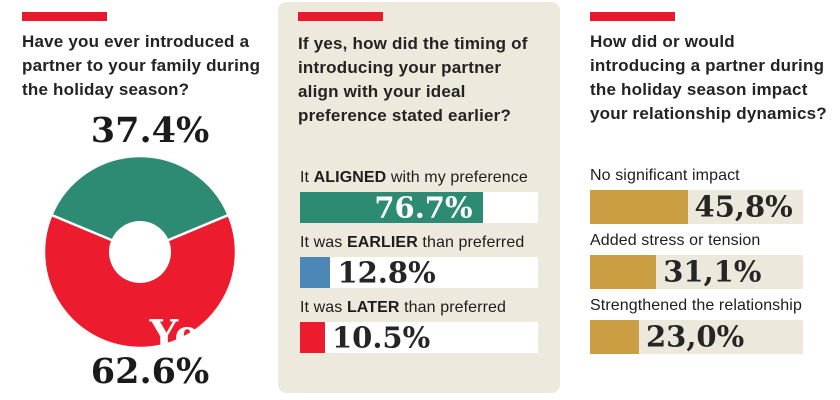 The image size is (840, 400). I want to click on bar-value-label: 31,1%, so click(712, 271).